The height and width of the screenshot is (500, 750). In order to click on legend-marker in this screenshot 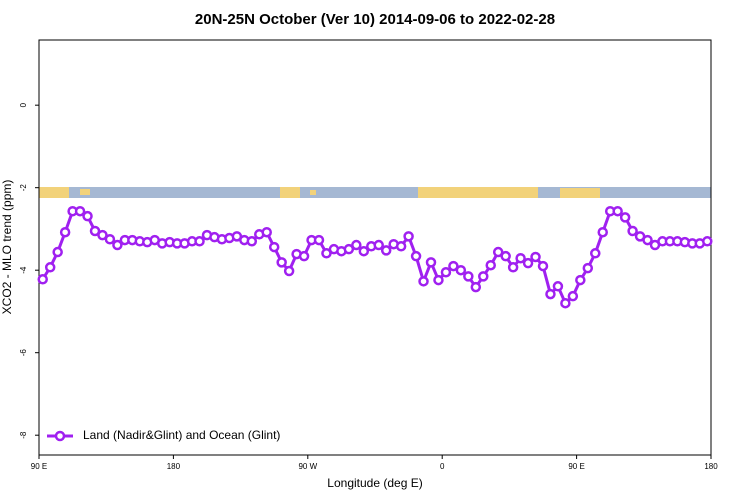, I will do `click(60, 436)`.